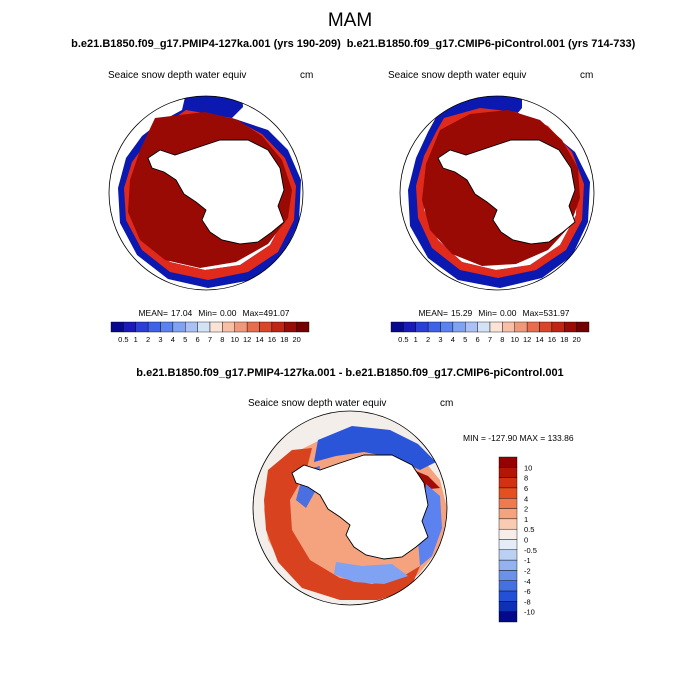 The height and width of the screenshot is (700, 700). Describe the element at coordinates (272, 339) in the screenshot. I see `panel-case-colorbar-label: 16` at that location.